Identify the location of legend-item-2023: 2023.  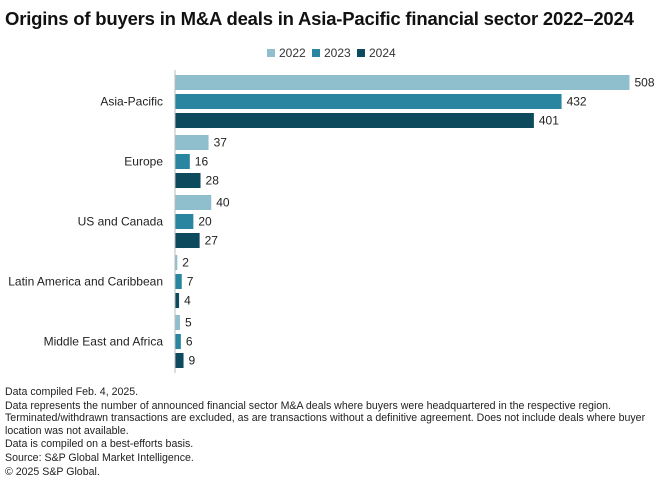
(331, 53).